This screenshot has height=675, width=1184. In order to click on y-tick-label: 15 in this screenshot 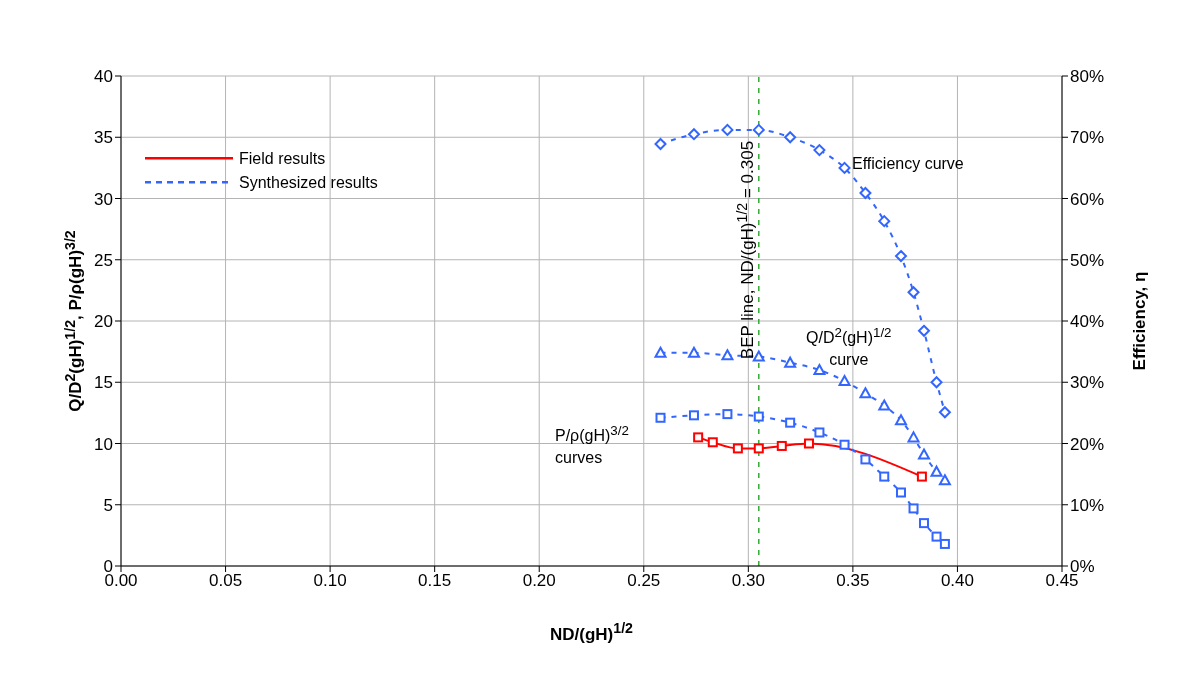, I will do `click(103, 383)`.